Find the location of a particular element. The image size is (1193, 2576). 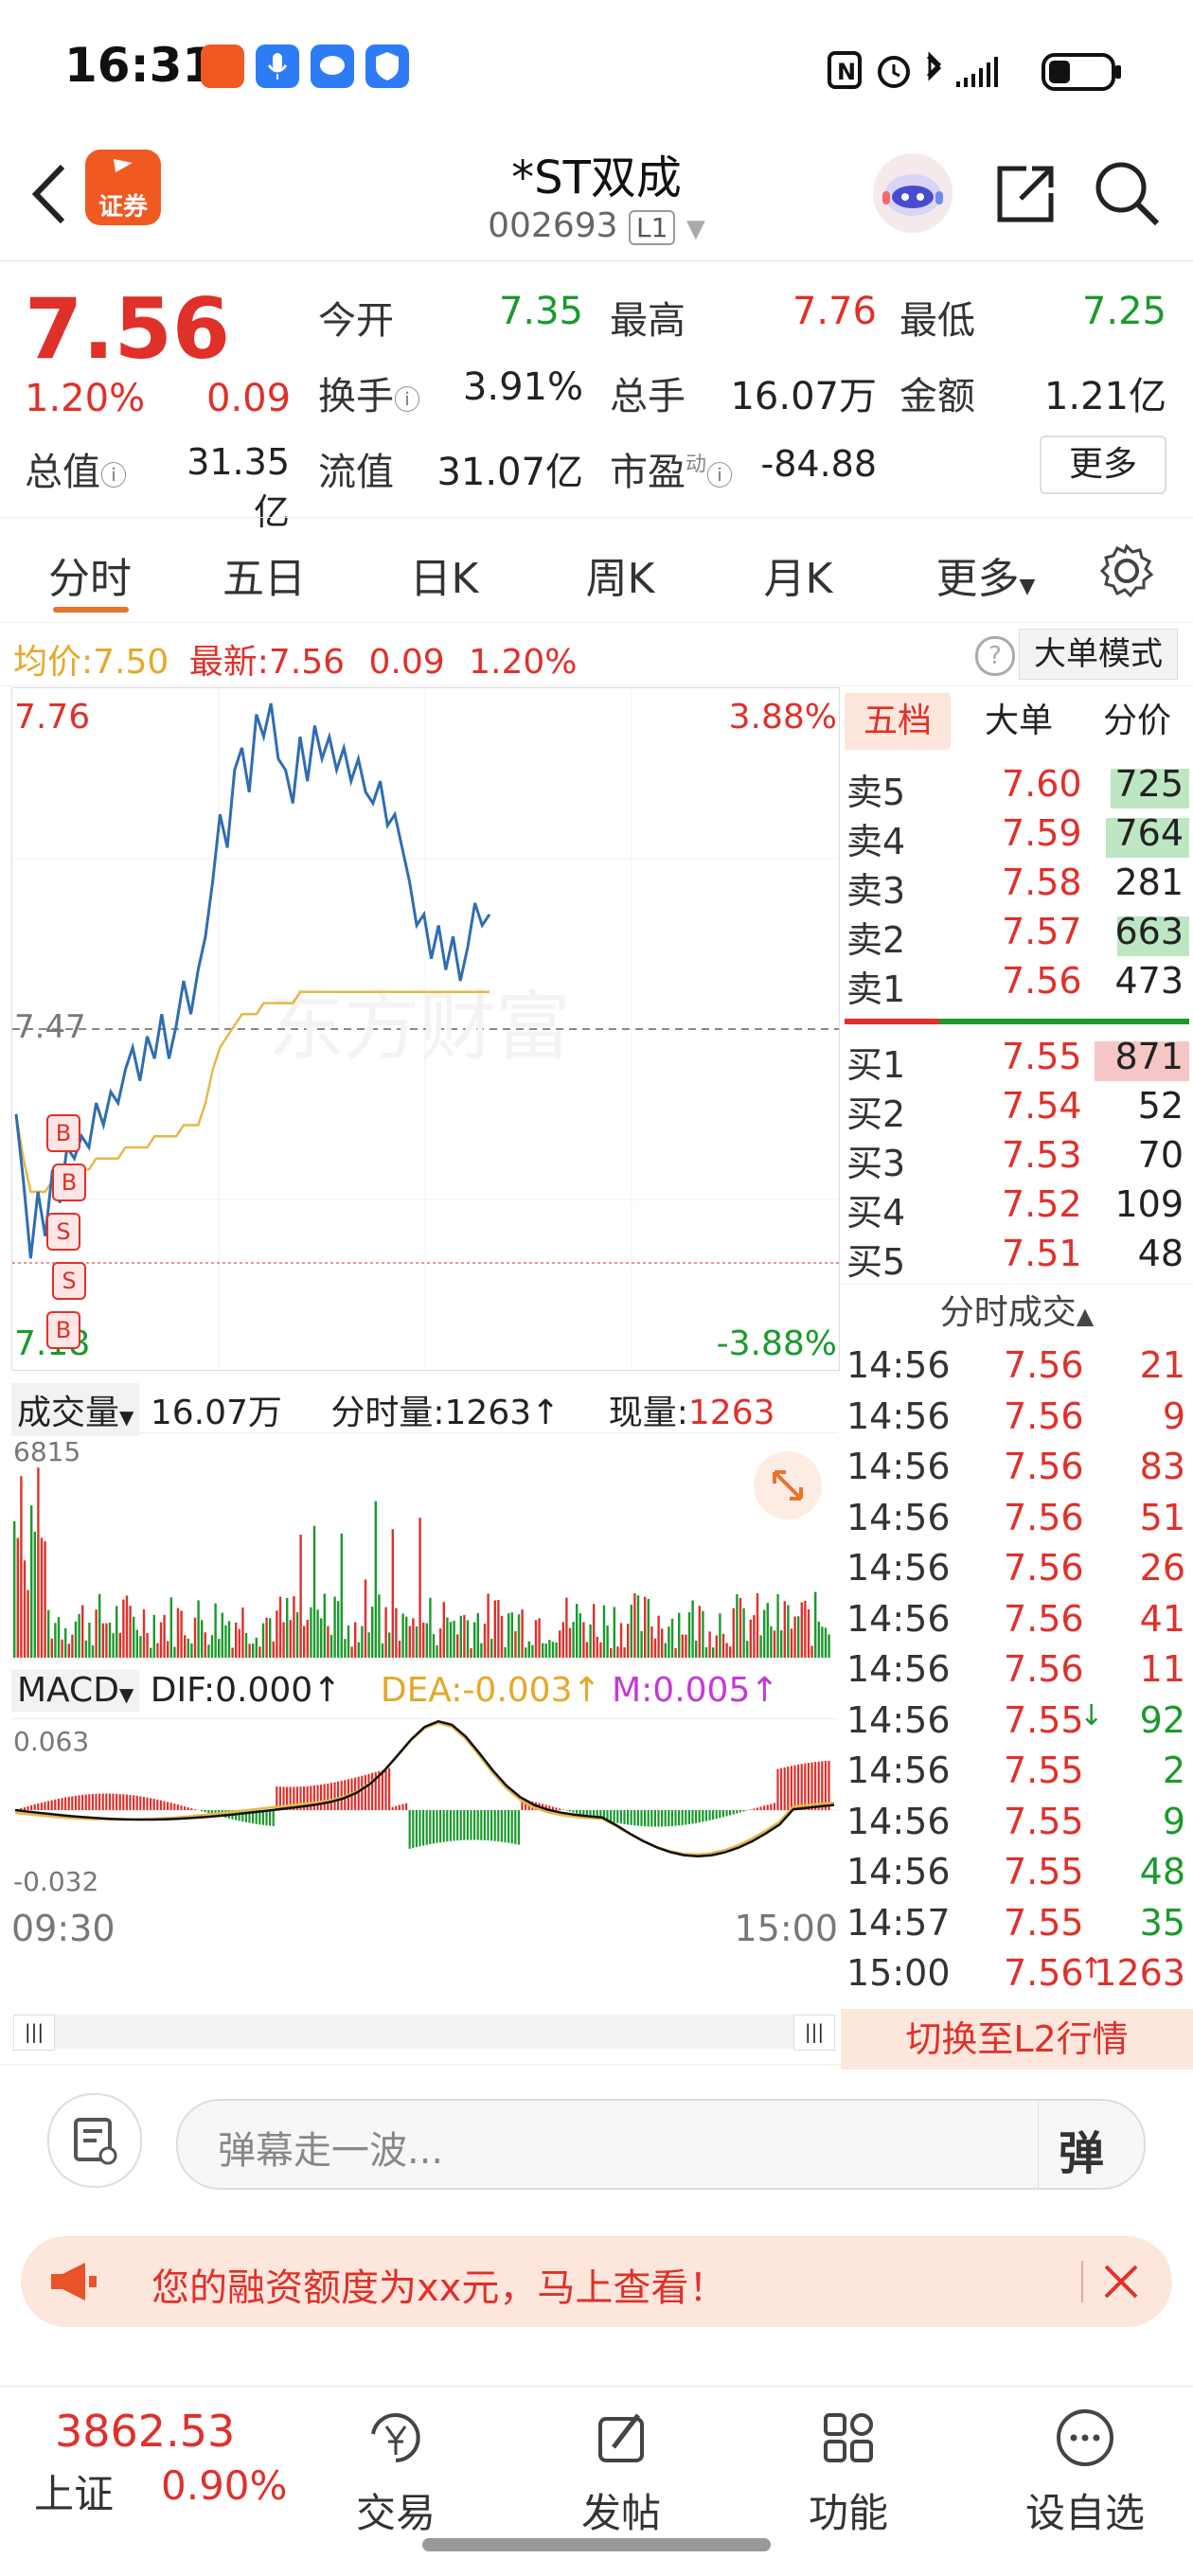

tab-big-order: 大单 is located at coordinates (1018, 722).